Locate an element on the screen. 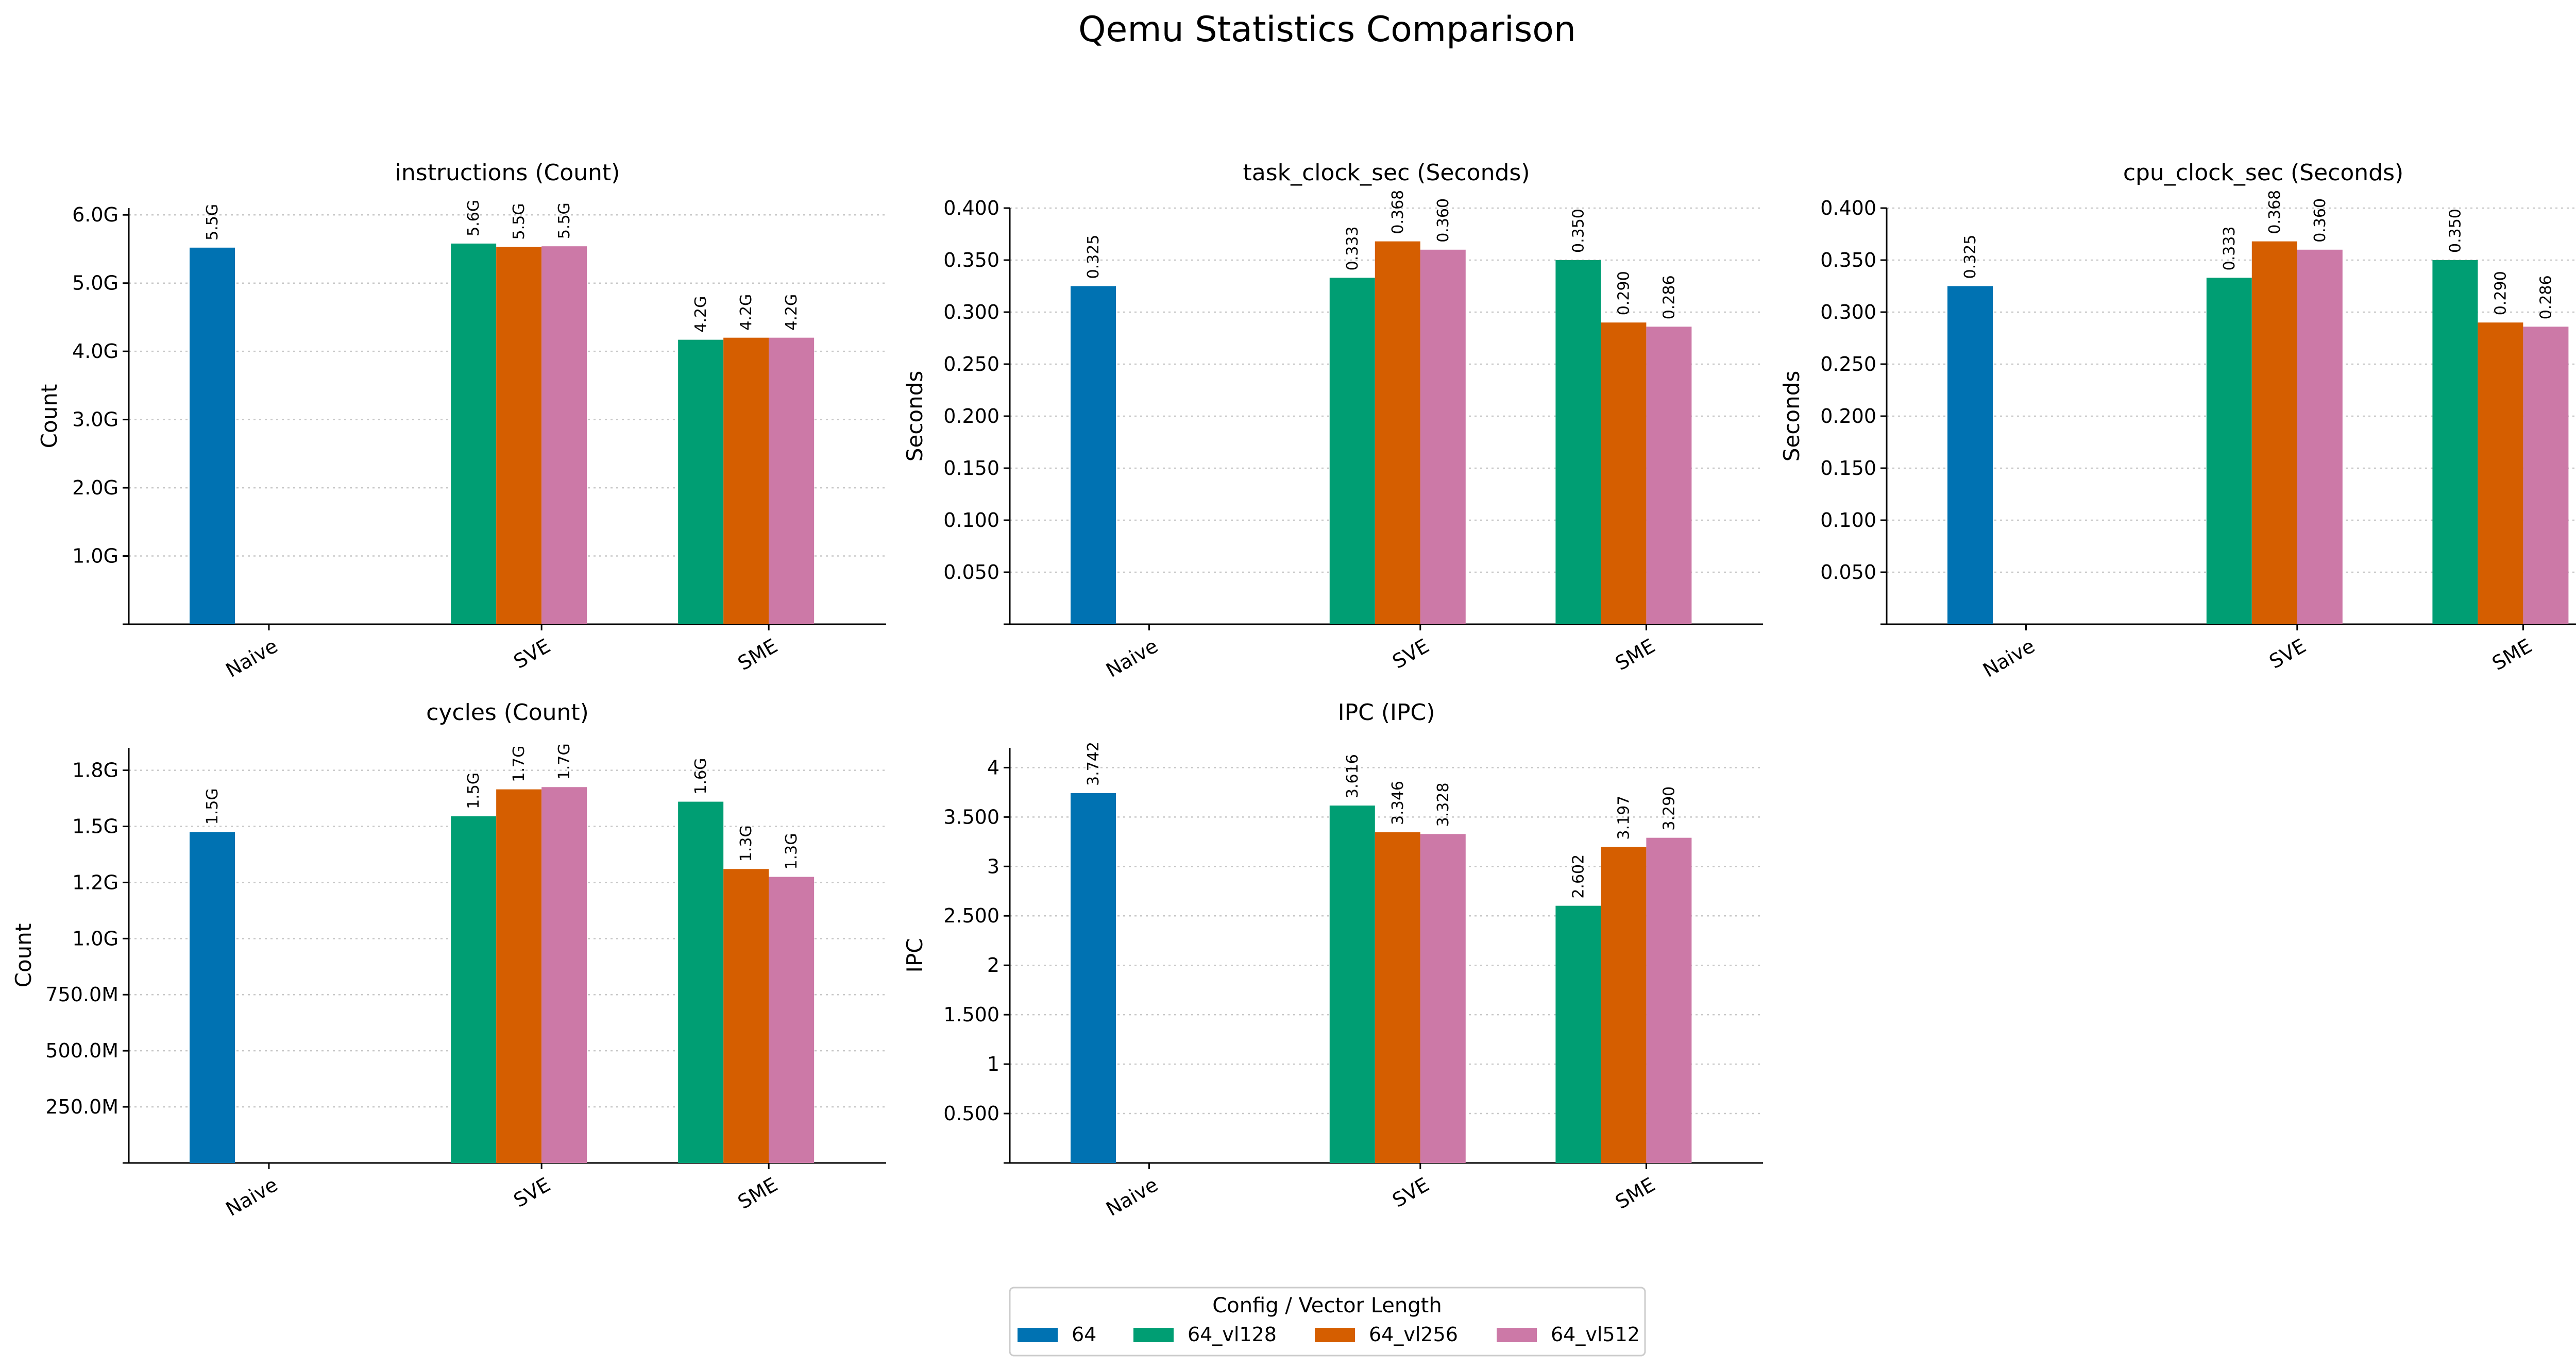  bar-value-label: 1.6G is located at coordinates (701, 776).